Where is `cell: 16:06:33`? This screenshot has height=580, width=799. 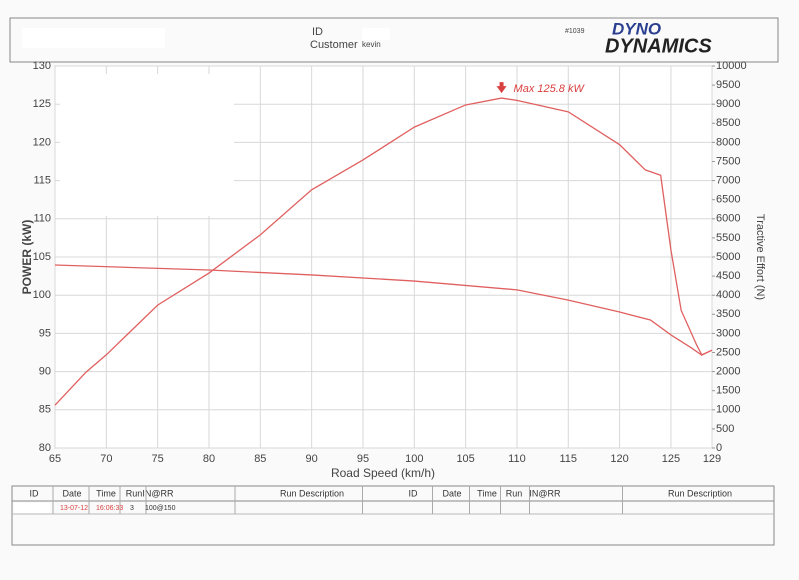
cell: 16:06:33 is located at coordinates (109, 508).